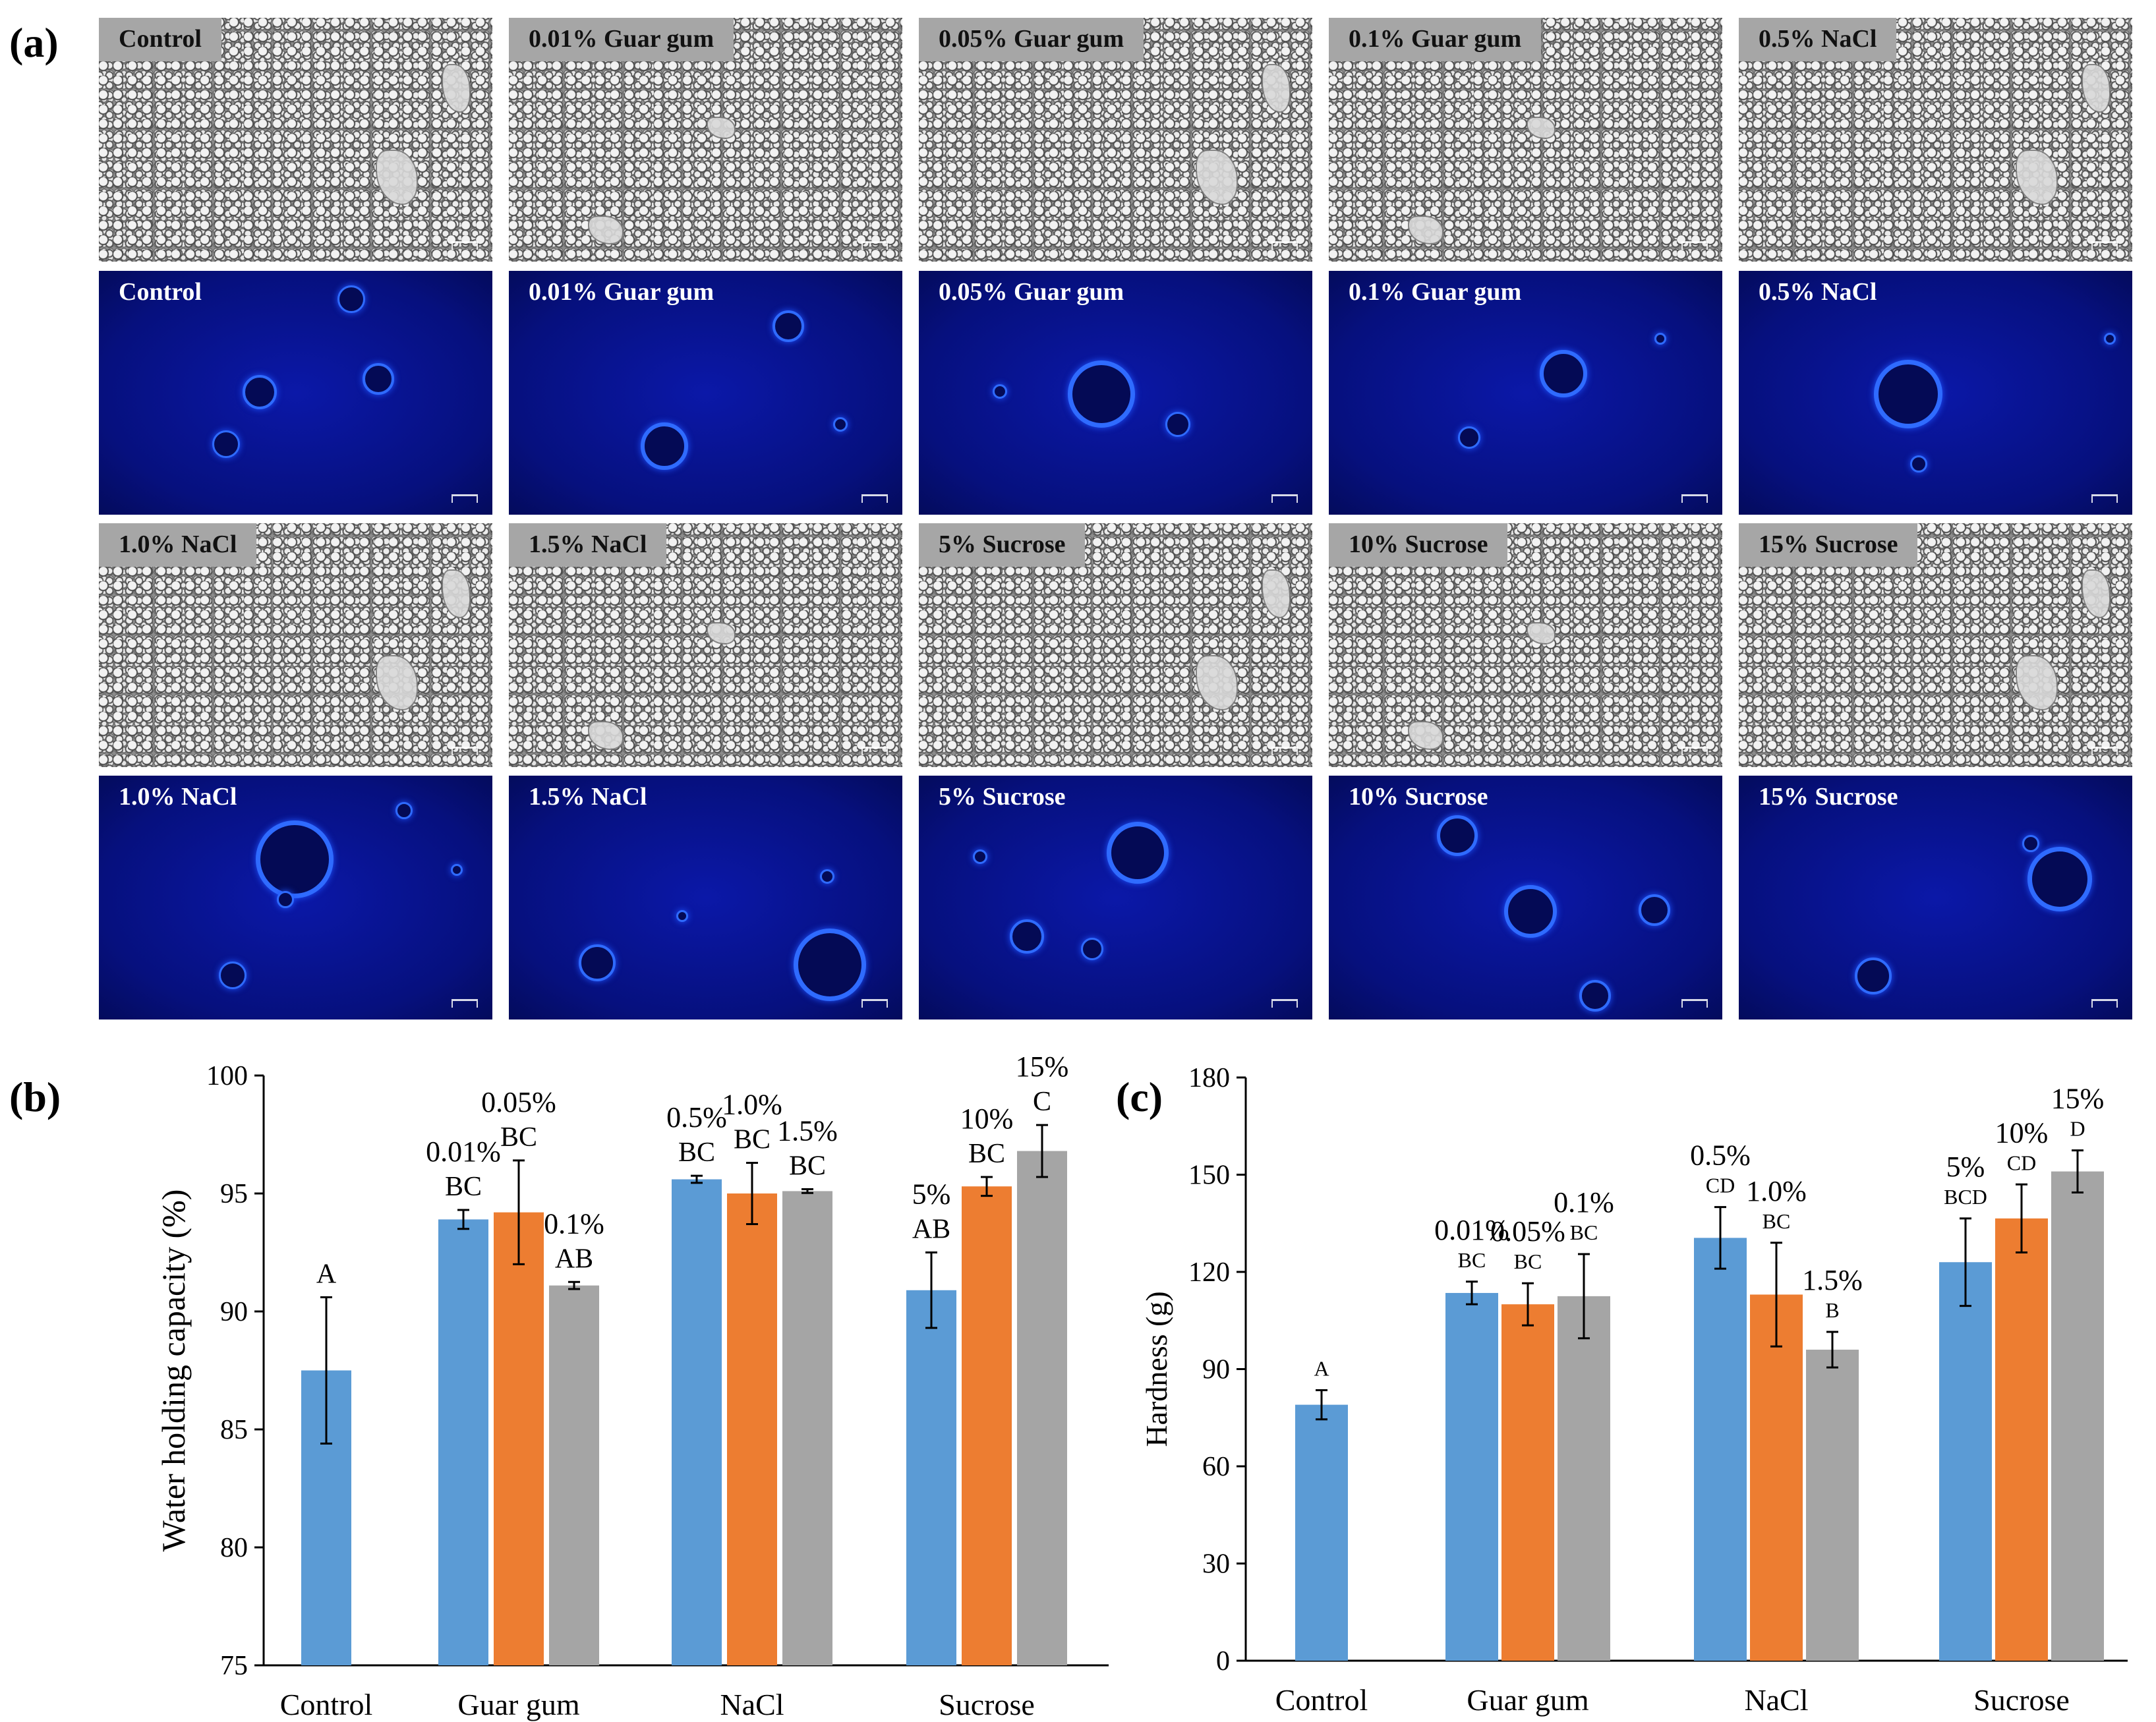 The image size is (2156, 1722). Describe the element at coordinates (1115, 645) in the screenshot. I see `brightfield-micrograph: 5% Sucrose` at that location.